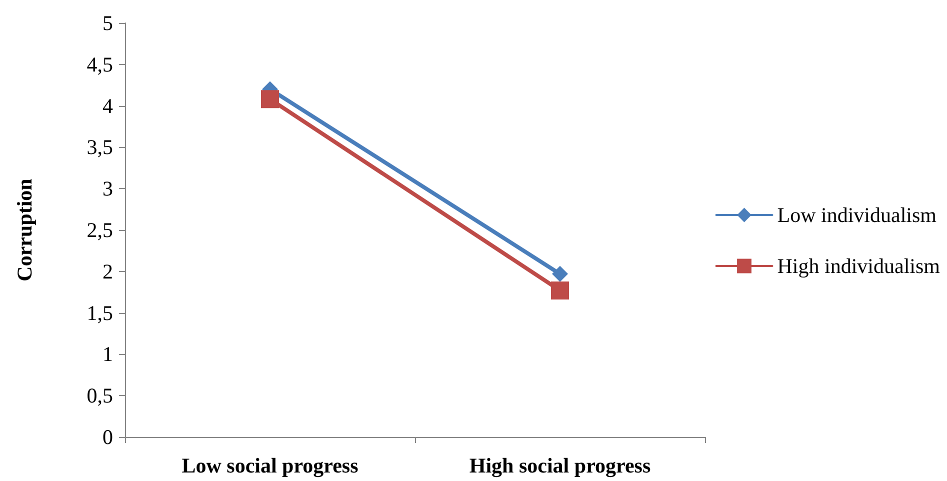 The height and width of the screenshot is (481, 947). What do you see at coordinates (107, 354) in the screenshot?
I see `y-tick-label: 1` at bounding box center [107, 354].